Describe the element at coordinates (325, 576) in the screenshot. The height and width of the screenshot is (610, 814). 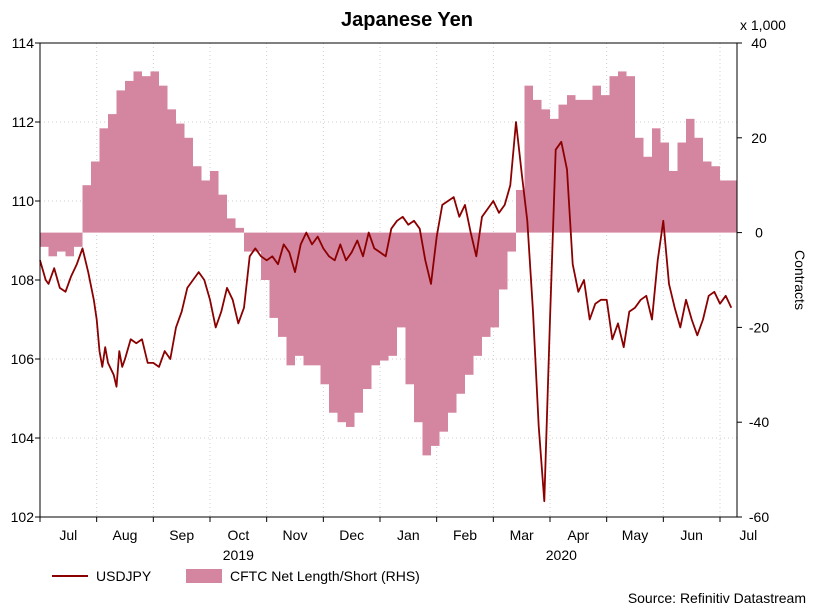
I see `legend-cftc-label: CFTC Net Length/Short (RHS)` at that location.